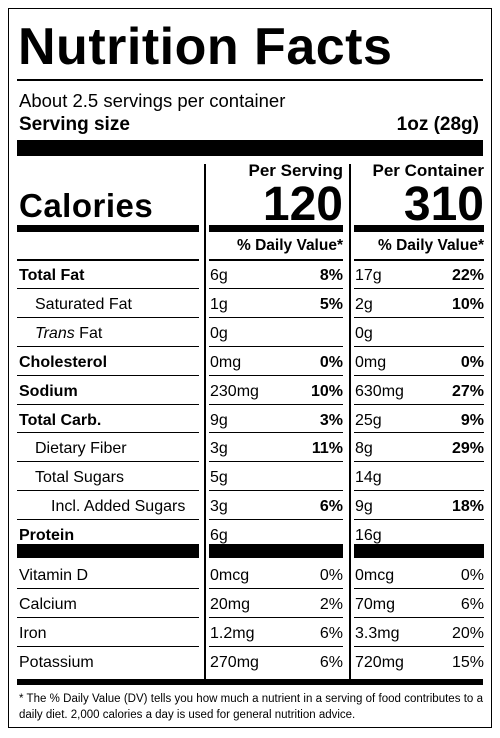 This screenshot has height=738, width=500. What do you see at coordinates (290, 245) in the screenshot?
I see `dv-header-serving: % Daily Value*` at bounding box center [290, 245].